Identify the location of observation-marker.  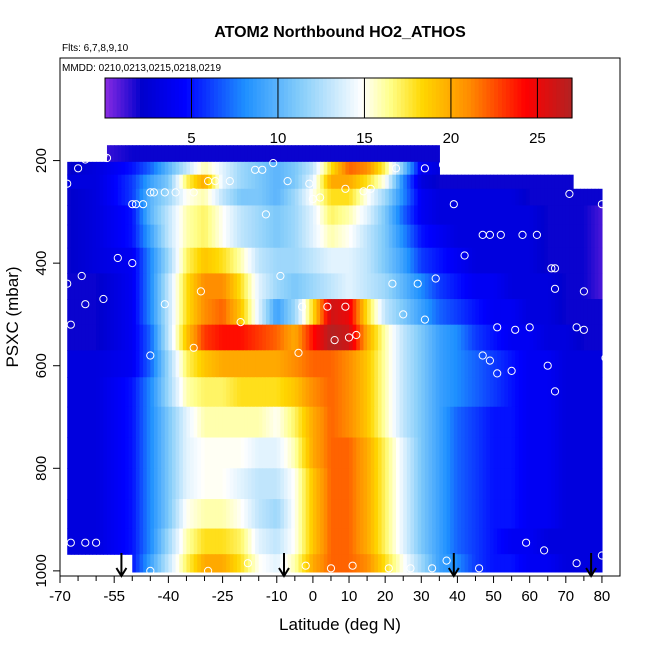
(164, 192).